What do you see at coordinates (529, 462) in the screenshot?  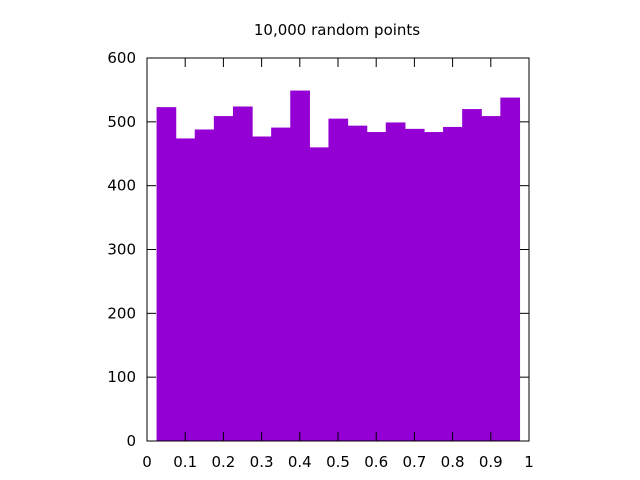 I see `x-tick-label: 1` at bounding box center [529, 462].